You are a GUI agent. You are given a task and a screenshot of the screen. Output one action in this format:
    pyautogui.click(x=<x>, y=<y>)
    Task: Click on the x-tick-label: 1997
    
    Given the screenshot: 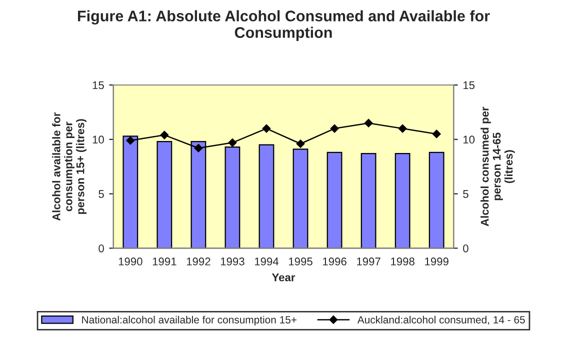 What is the action you would take?
    pyautogui.click(x=368, y=262)
    